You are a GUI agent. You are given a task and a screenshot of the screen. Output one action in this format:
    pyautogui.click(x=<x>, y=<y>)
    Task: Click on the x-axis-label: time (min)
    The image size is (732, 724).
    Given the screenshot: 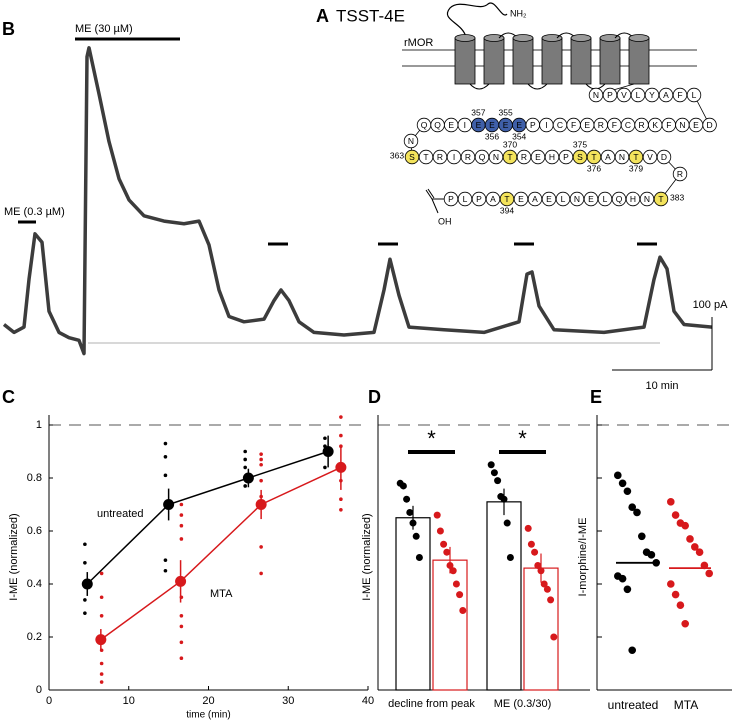 What is the action you would take?
    pyautogui.click(x=208, y=715)
    